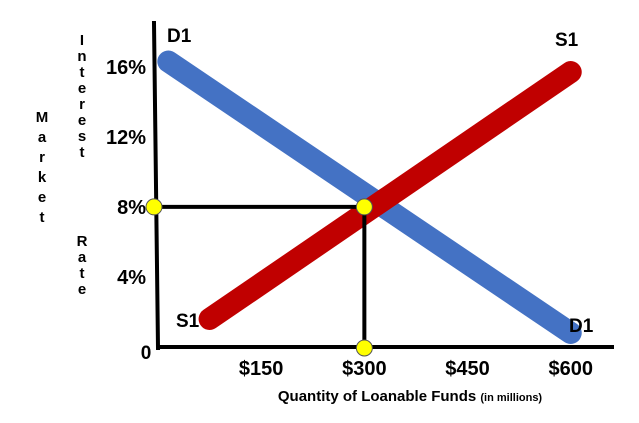 The width and height of the screenshot is (639, 423). I want to click on origin-label: 0, so click(146, 353).